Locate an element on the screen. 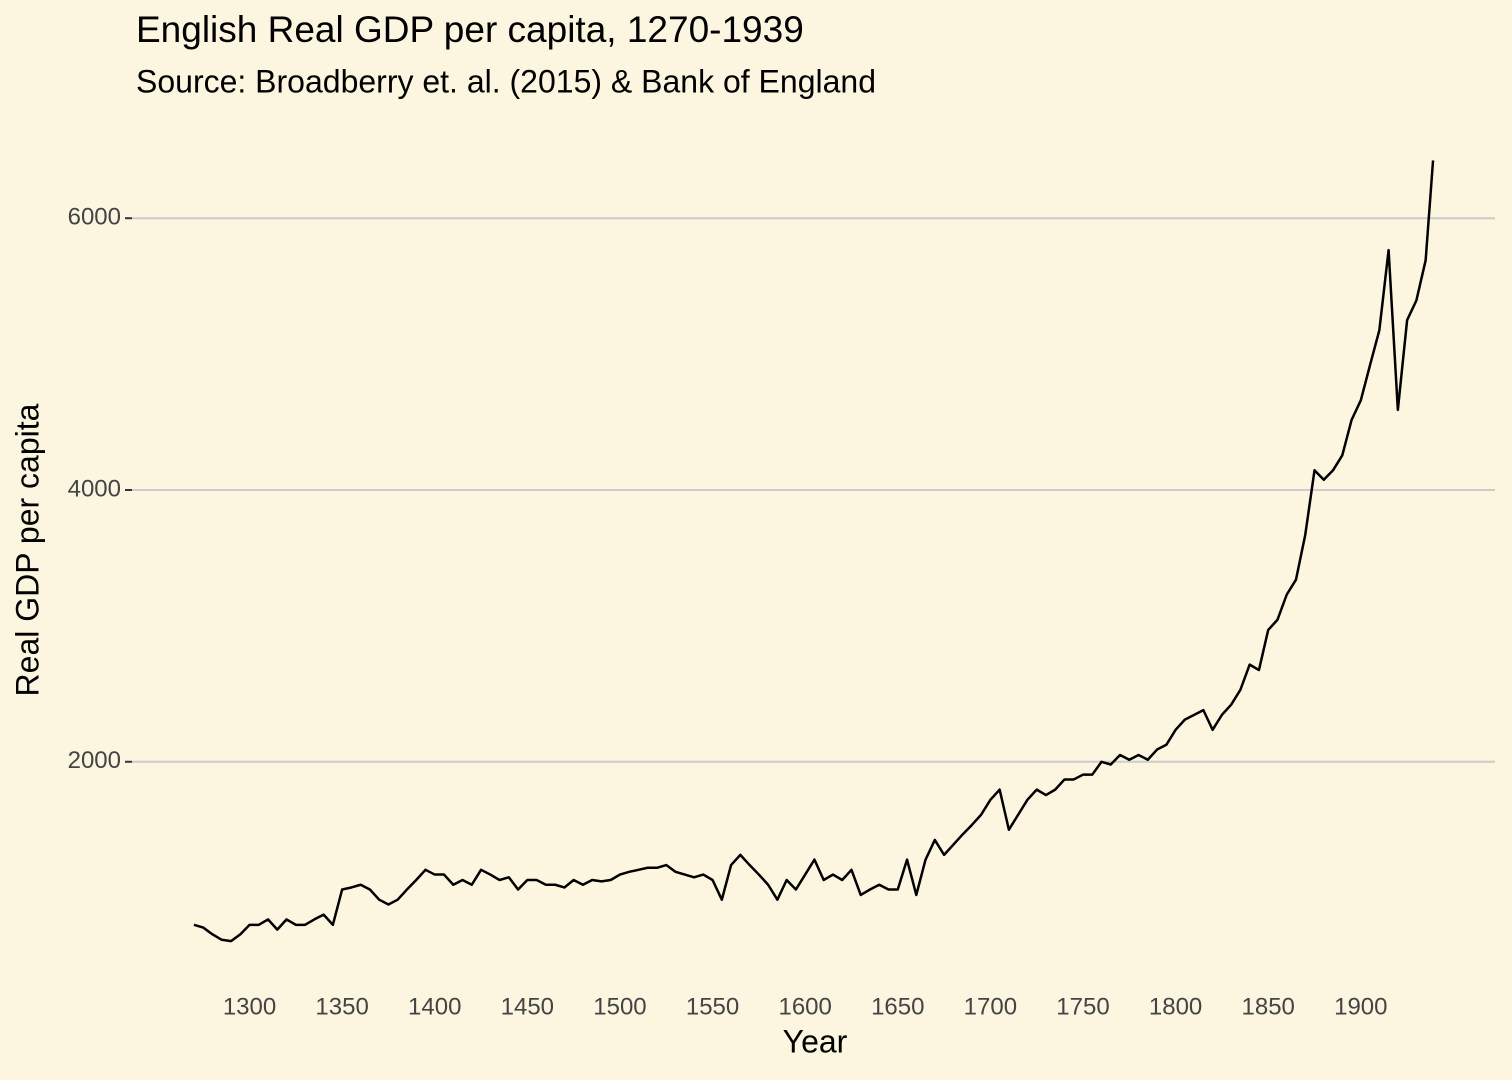 The image size is (1512, 1085). x-tick-label: 1300 is located at coordinates (249, 1006).